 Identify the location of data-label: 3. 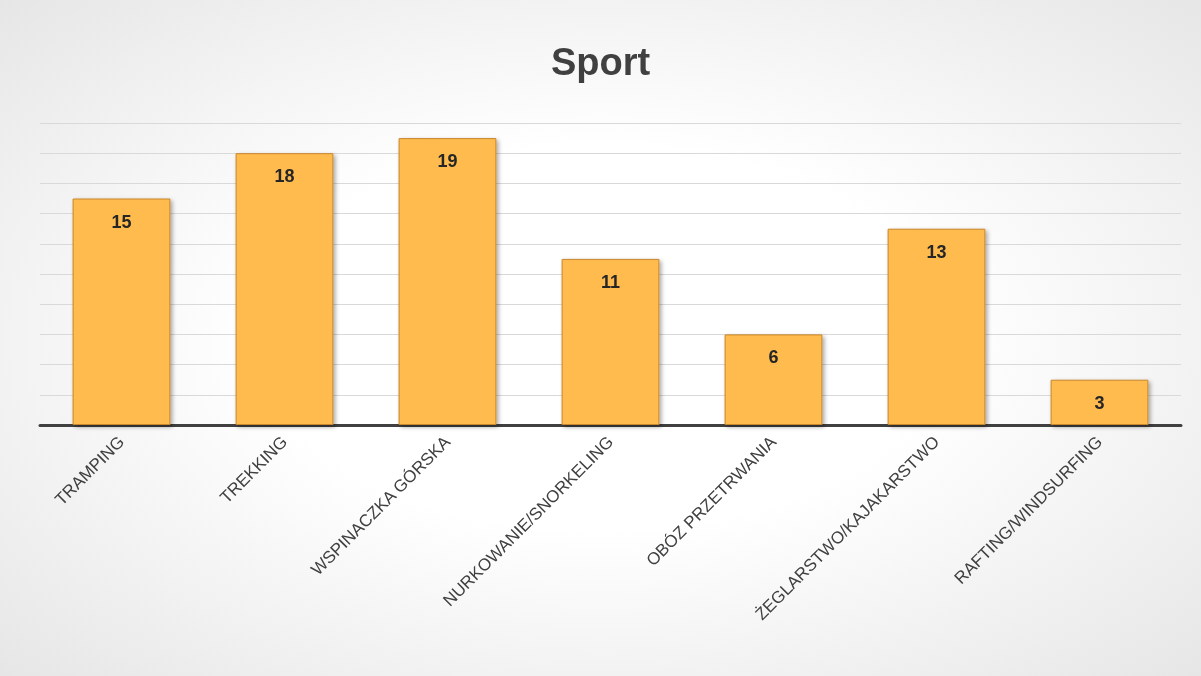
(1099, 402).